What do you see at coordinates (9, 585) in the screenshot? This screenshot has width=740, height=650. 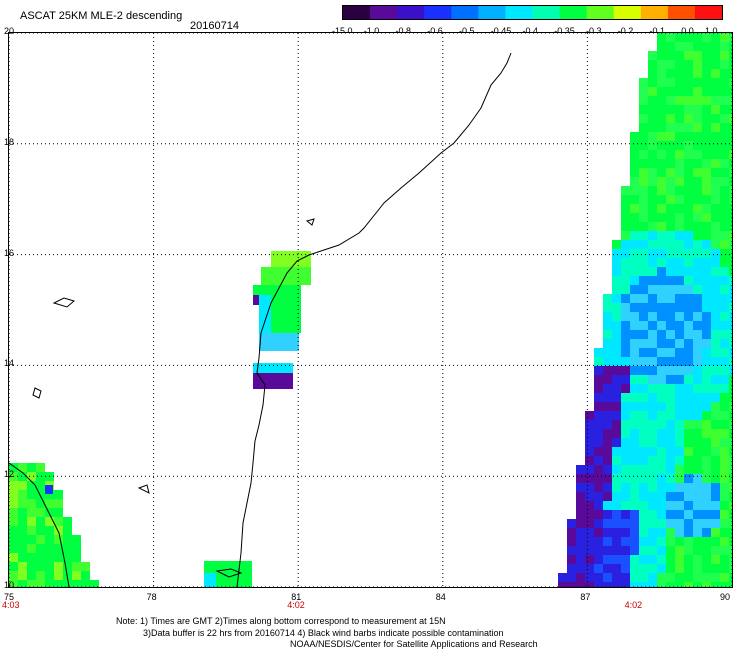 I see `lat-label: 10` at bounding box center [9, 585].